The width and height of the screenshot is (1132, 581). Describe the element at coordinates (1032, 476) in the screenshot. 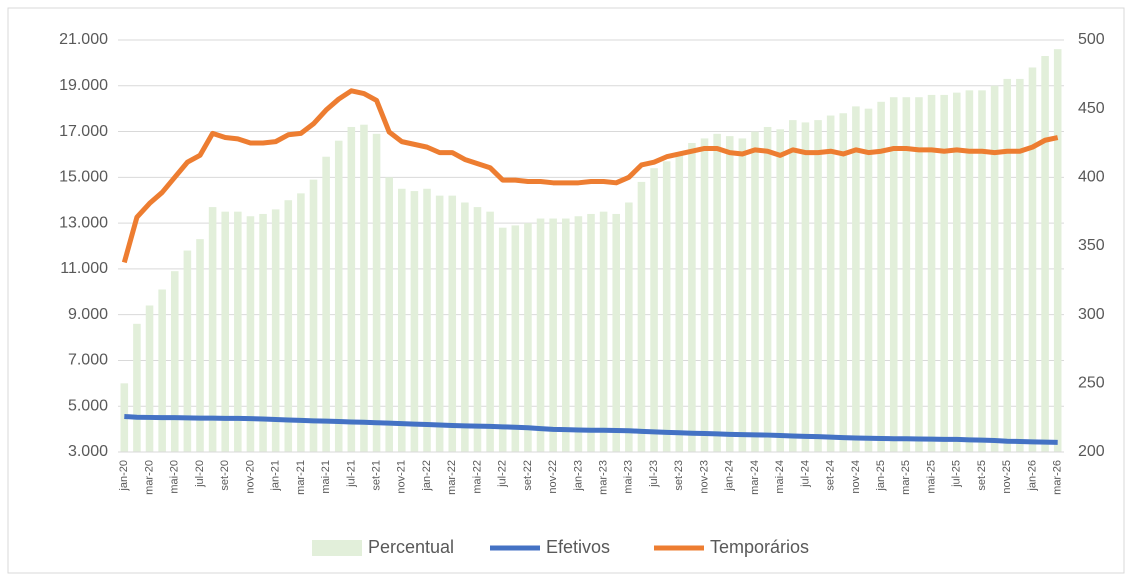

I see `x-tick-label: jan-26` at that location.